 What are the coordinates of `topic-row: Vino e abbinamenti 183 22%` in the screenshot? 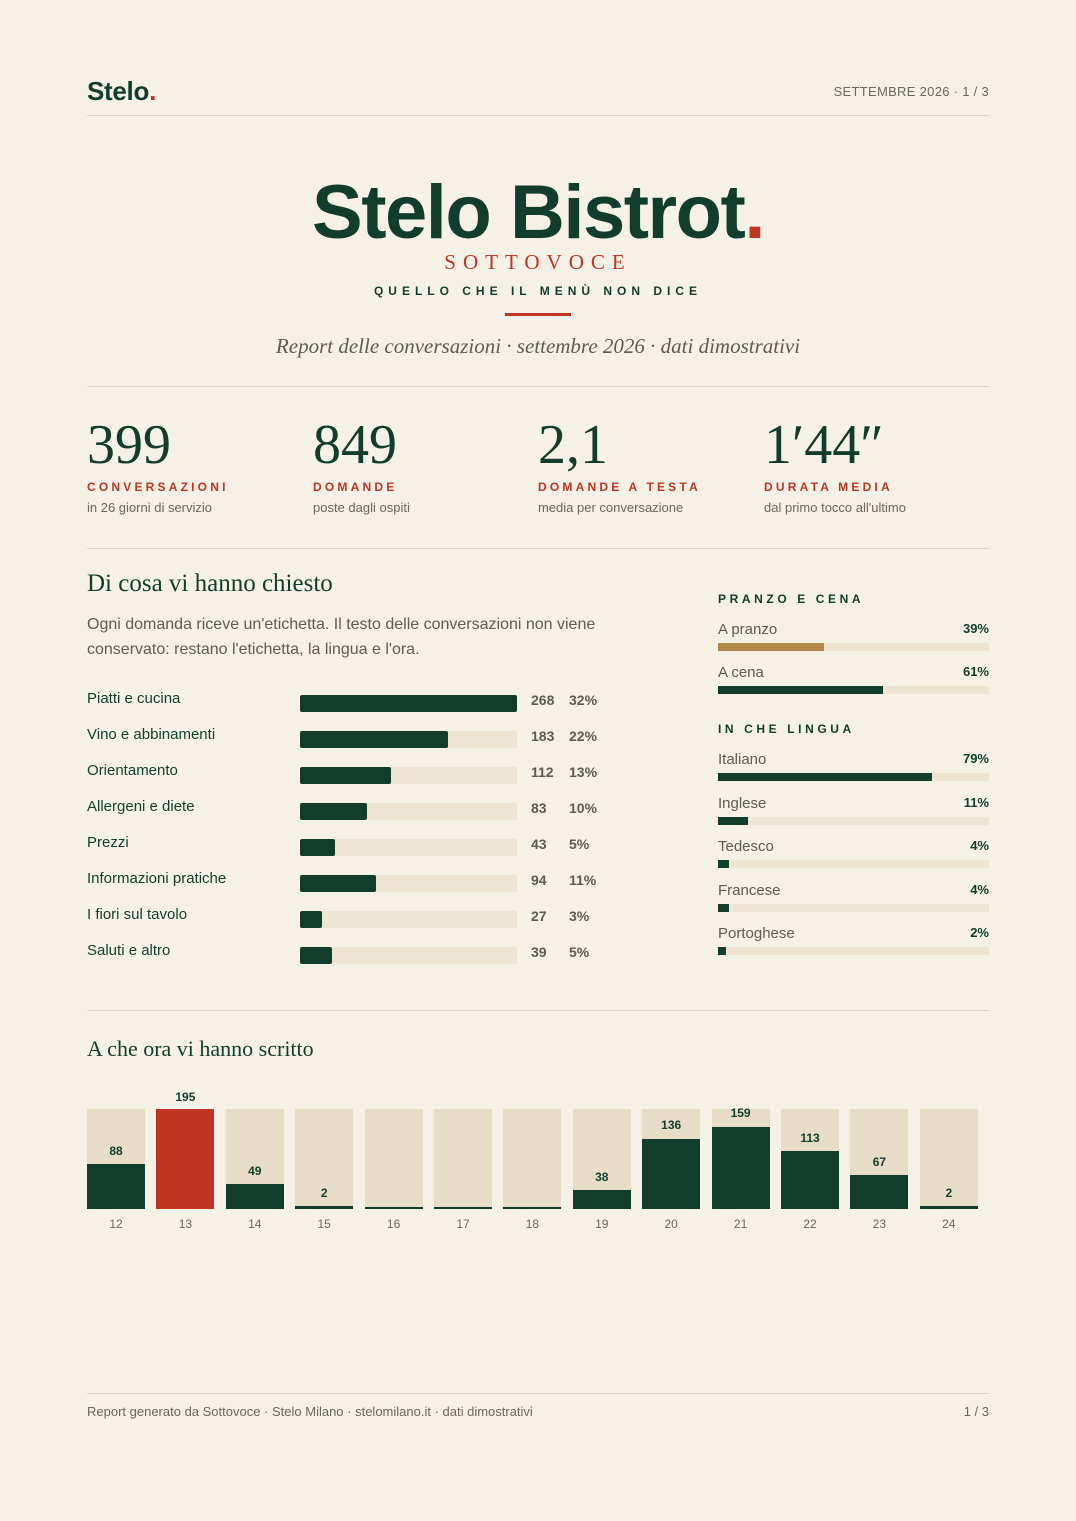 It's located at (357, 737).